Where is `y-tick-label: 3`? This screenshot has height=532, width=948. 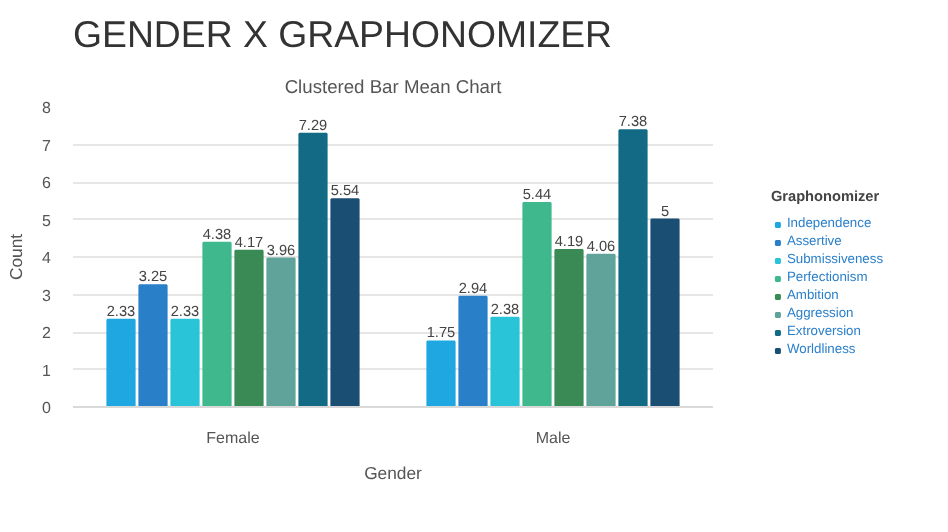 y-tick-label: 3 is located at coordinates (47, 295).